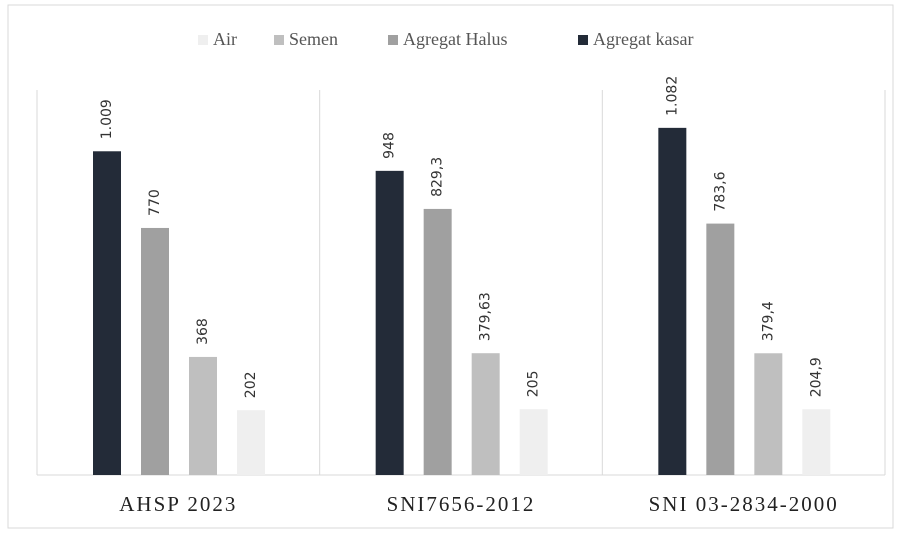  I want to click on legend-label: Agregat kasar, so click(643, 39).